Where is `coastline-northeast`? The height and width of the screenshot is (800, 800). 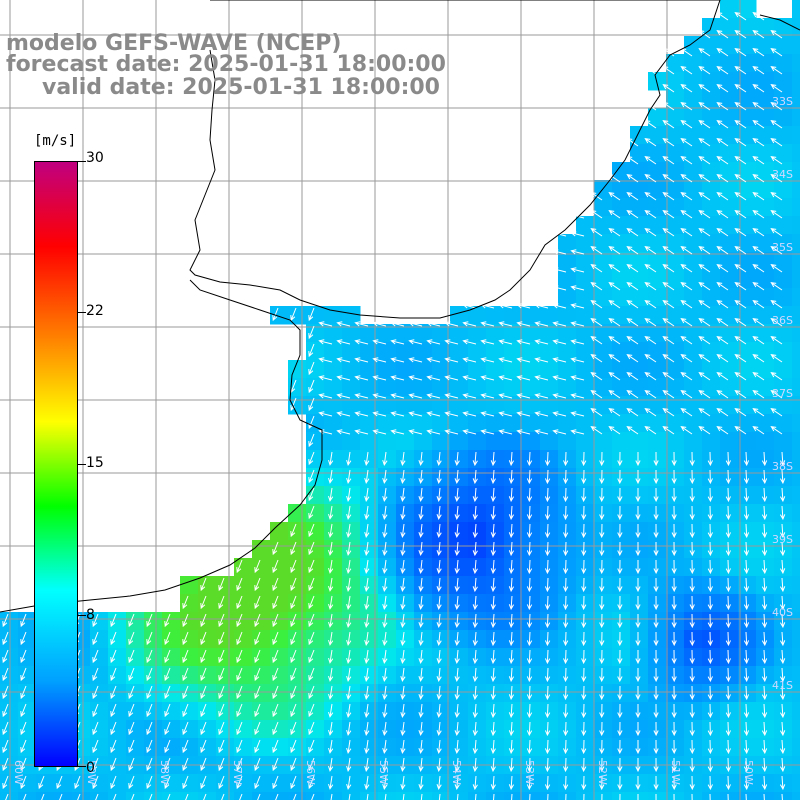 coastline-northeast is located at coordinates (779, 22).